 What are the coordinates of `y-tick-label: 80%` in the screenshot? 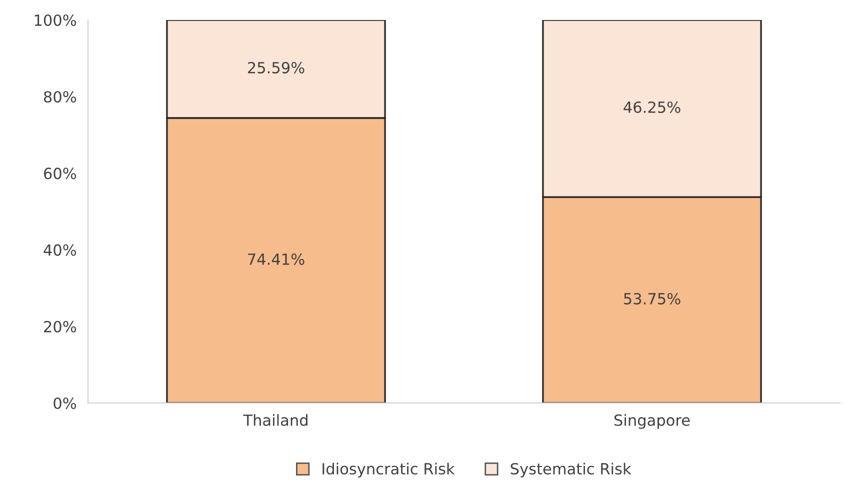 It's located at (60, 97).